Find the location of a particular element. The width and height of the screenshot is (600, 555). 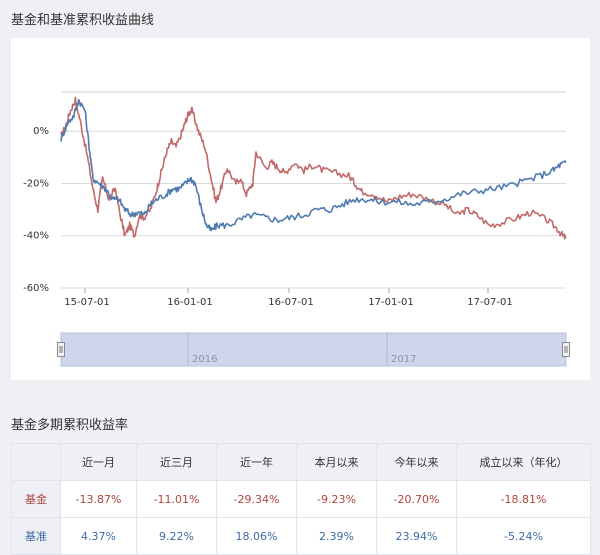

range-navigator: 2016 2017 is located at coordinates (313, 349).